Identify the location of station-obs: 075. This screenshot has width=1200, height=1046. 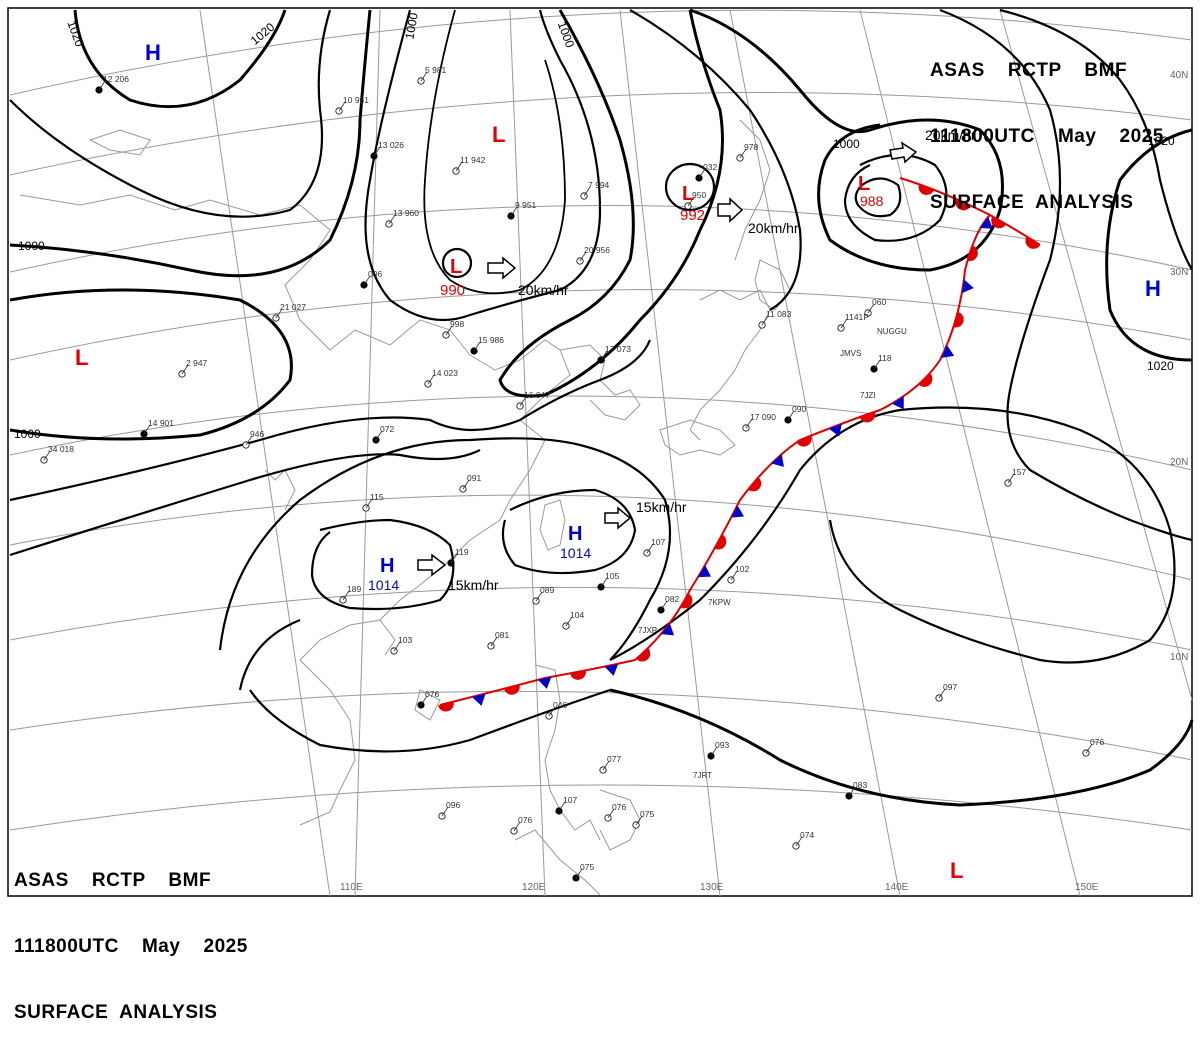
(647, 814).